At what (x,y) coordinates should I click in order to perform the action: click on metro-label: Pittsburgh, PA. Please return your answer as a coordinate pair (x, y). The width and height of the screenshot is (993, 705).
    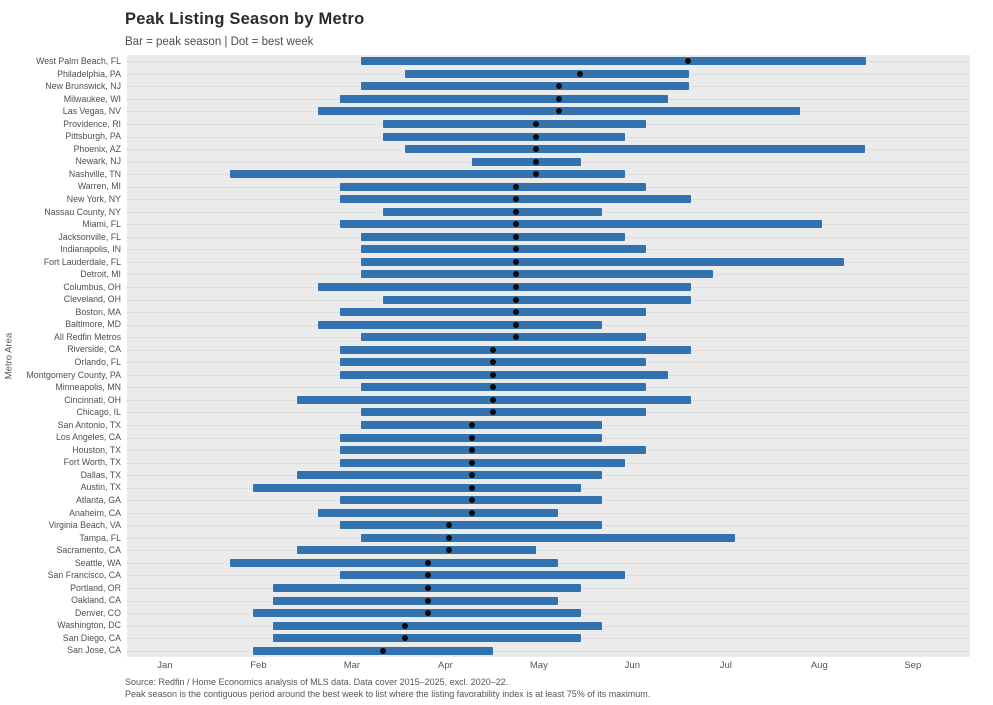
    Looking at the image, I should click on (93, 136).